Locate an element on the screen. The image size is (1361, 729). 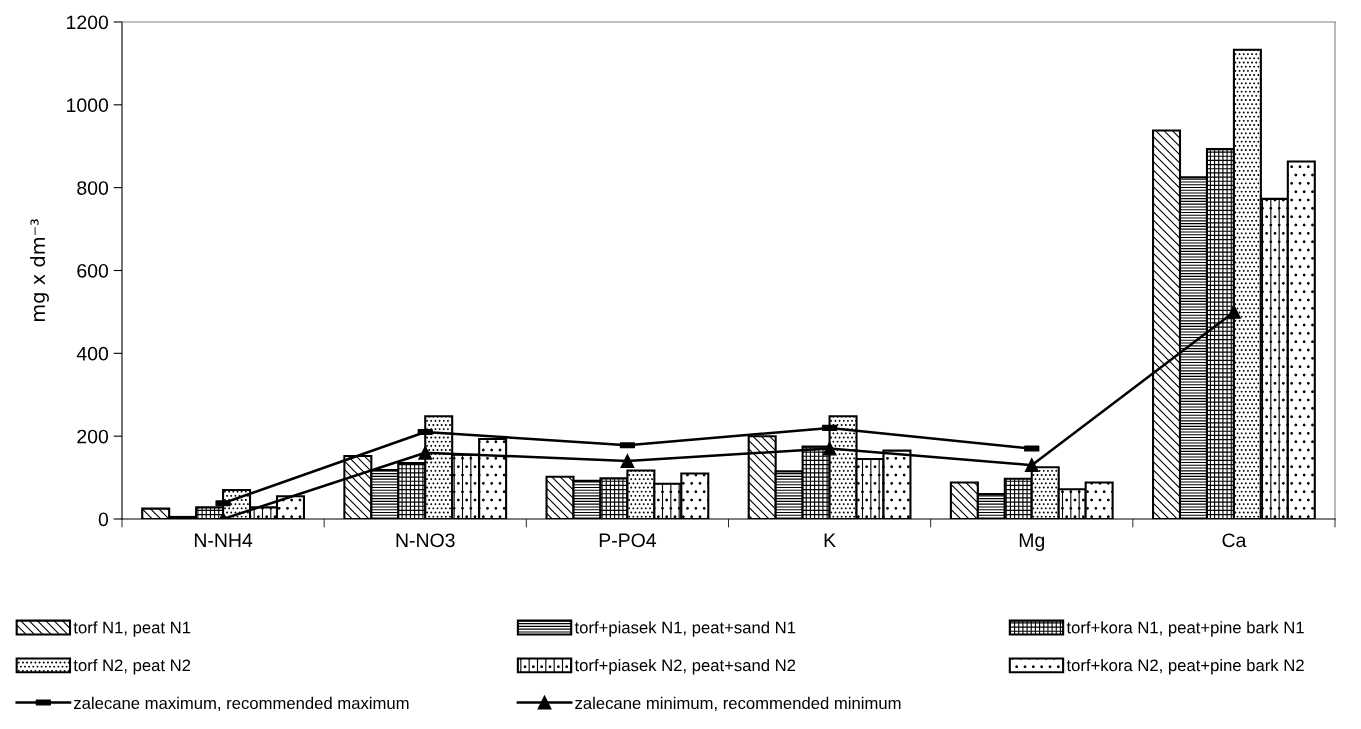
legend-label: zalecane minimum, recommended minimum is located at coordinates (738, 704).